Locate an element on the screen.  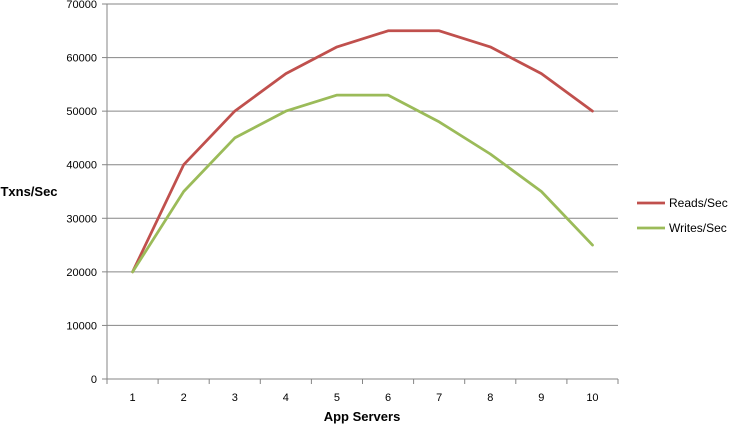
x-tick-label: 2 is located at coordinates (184, 398).